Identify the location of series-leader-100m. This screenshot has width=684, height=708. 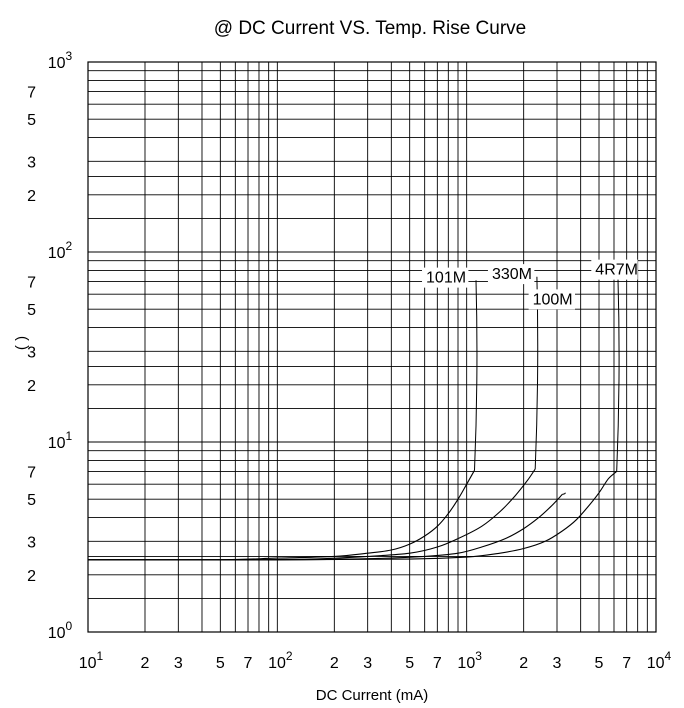
(564, 493).